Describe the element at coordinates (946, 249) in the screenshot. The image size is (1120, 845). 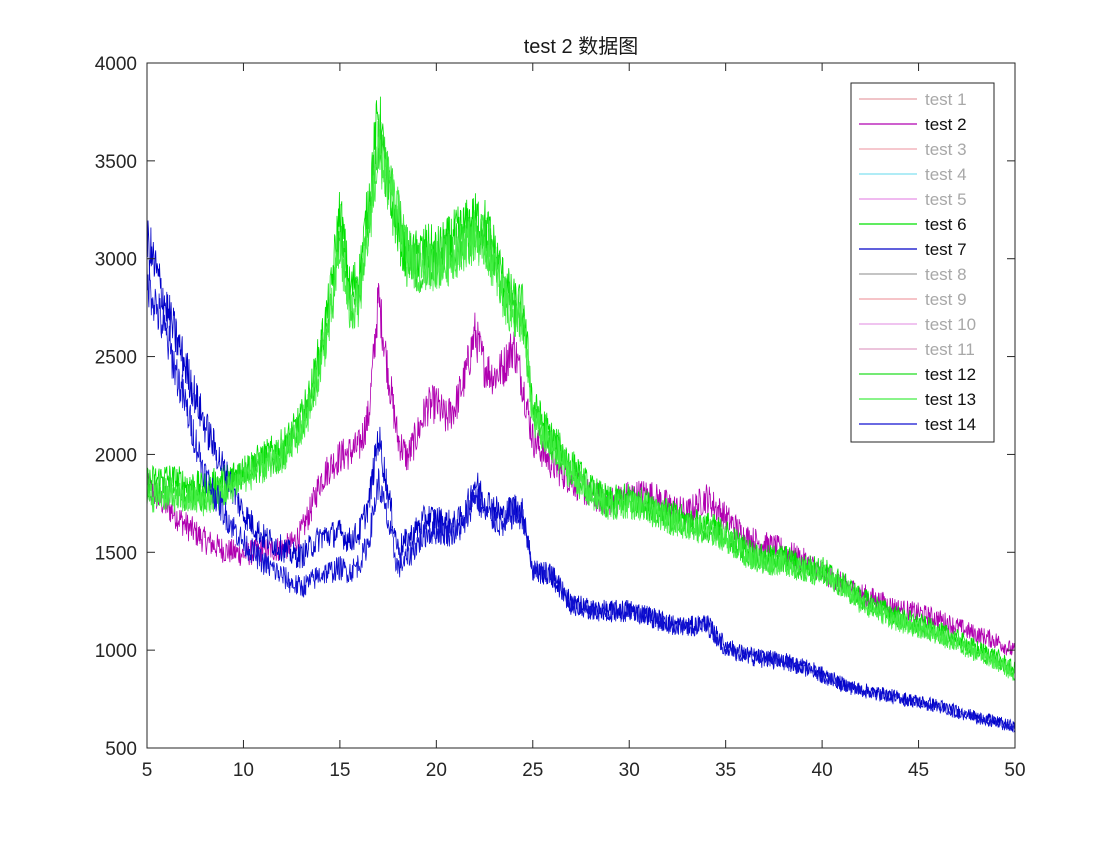
I see `legend-entry-label: test 7` at that location.